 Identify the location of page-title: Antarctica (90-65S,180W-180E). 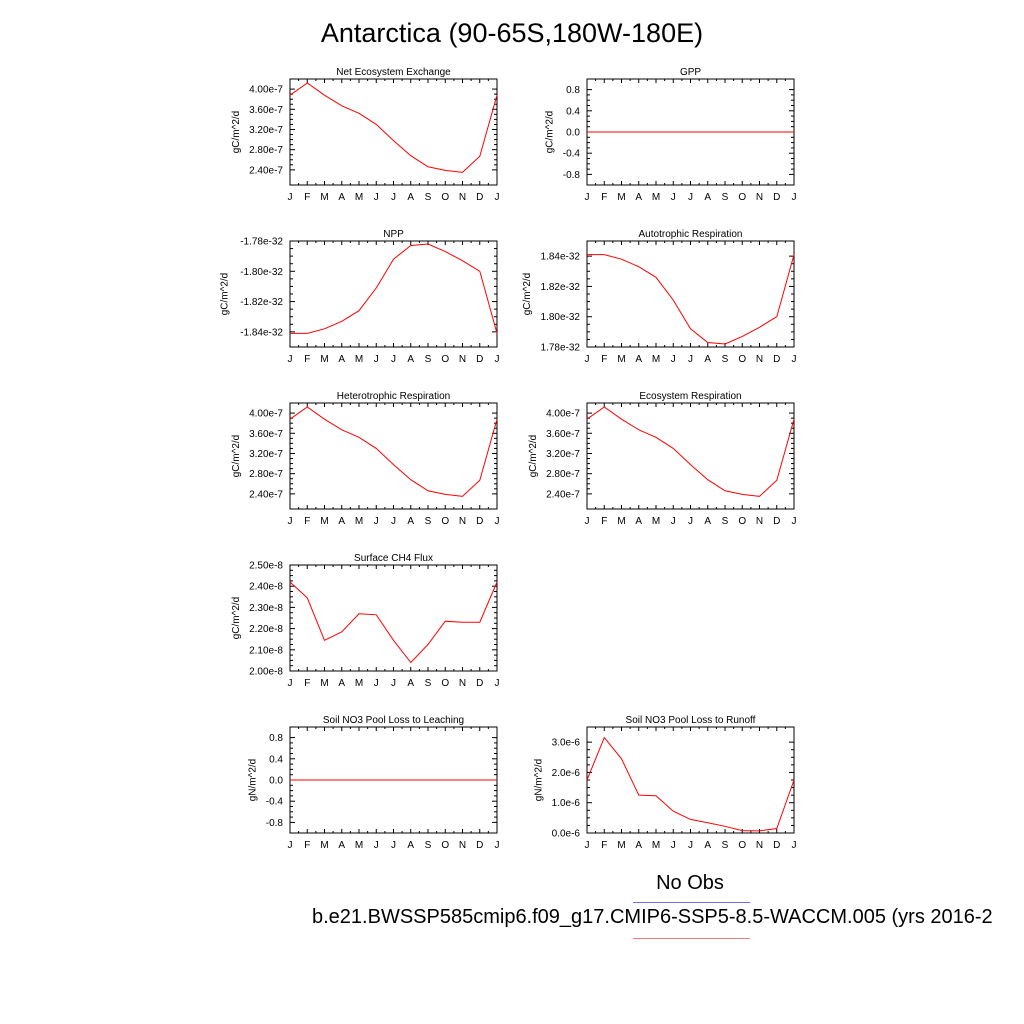
(512, 33).